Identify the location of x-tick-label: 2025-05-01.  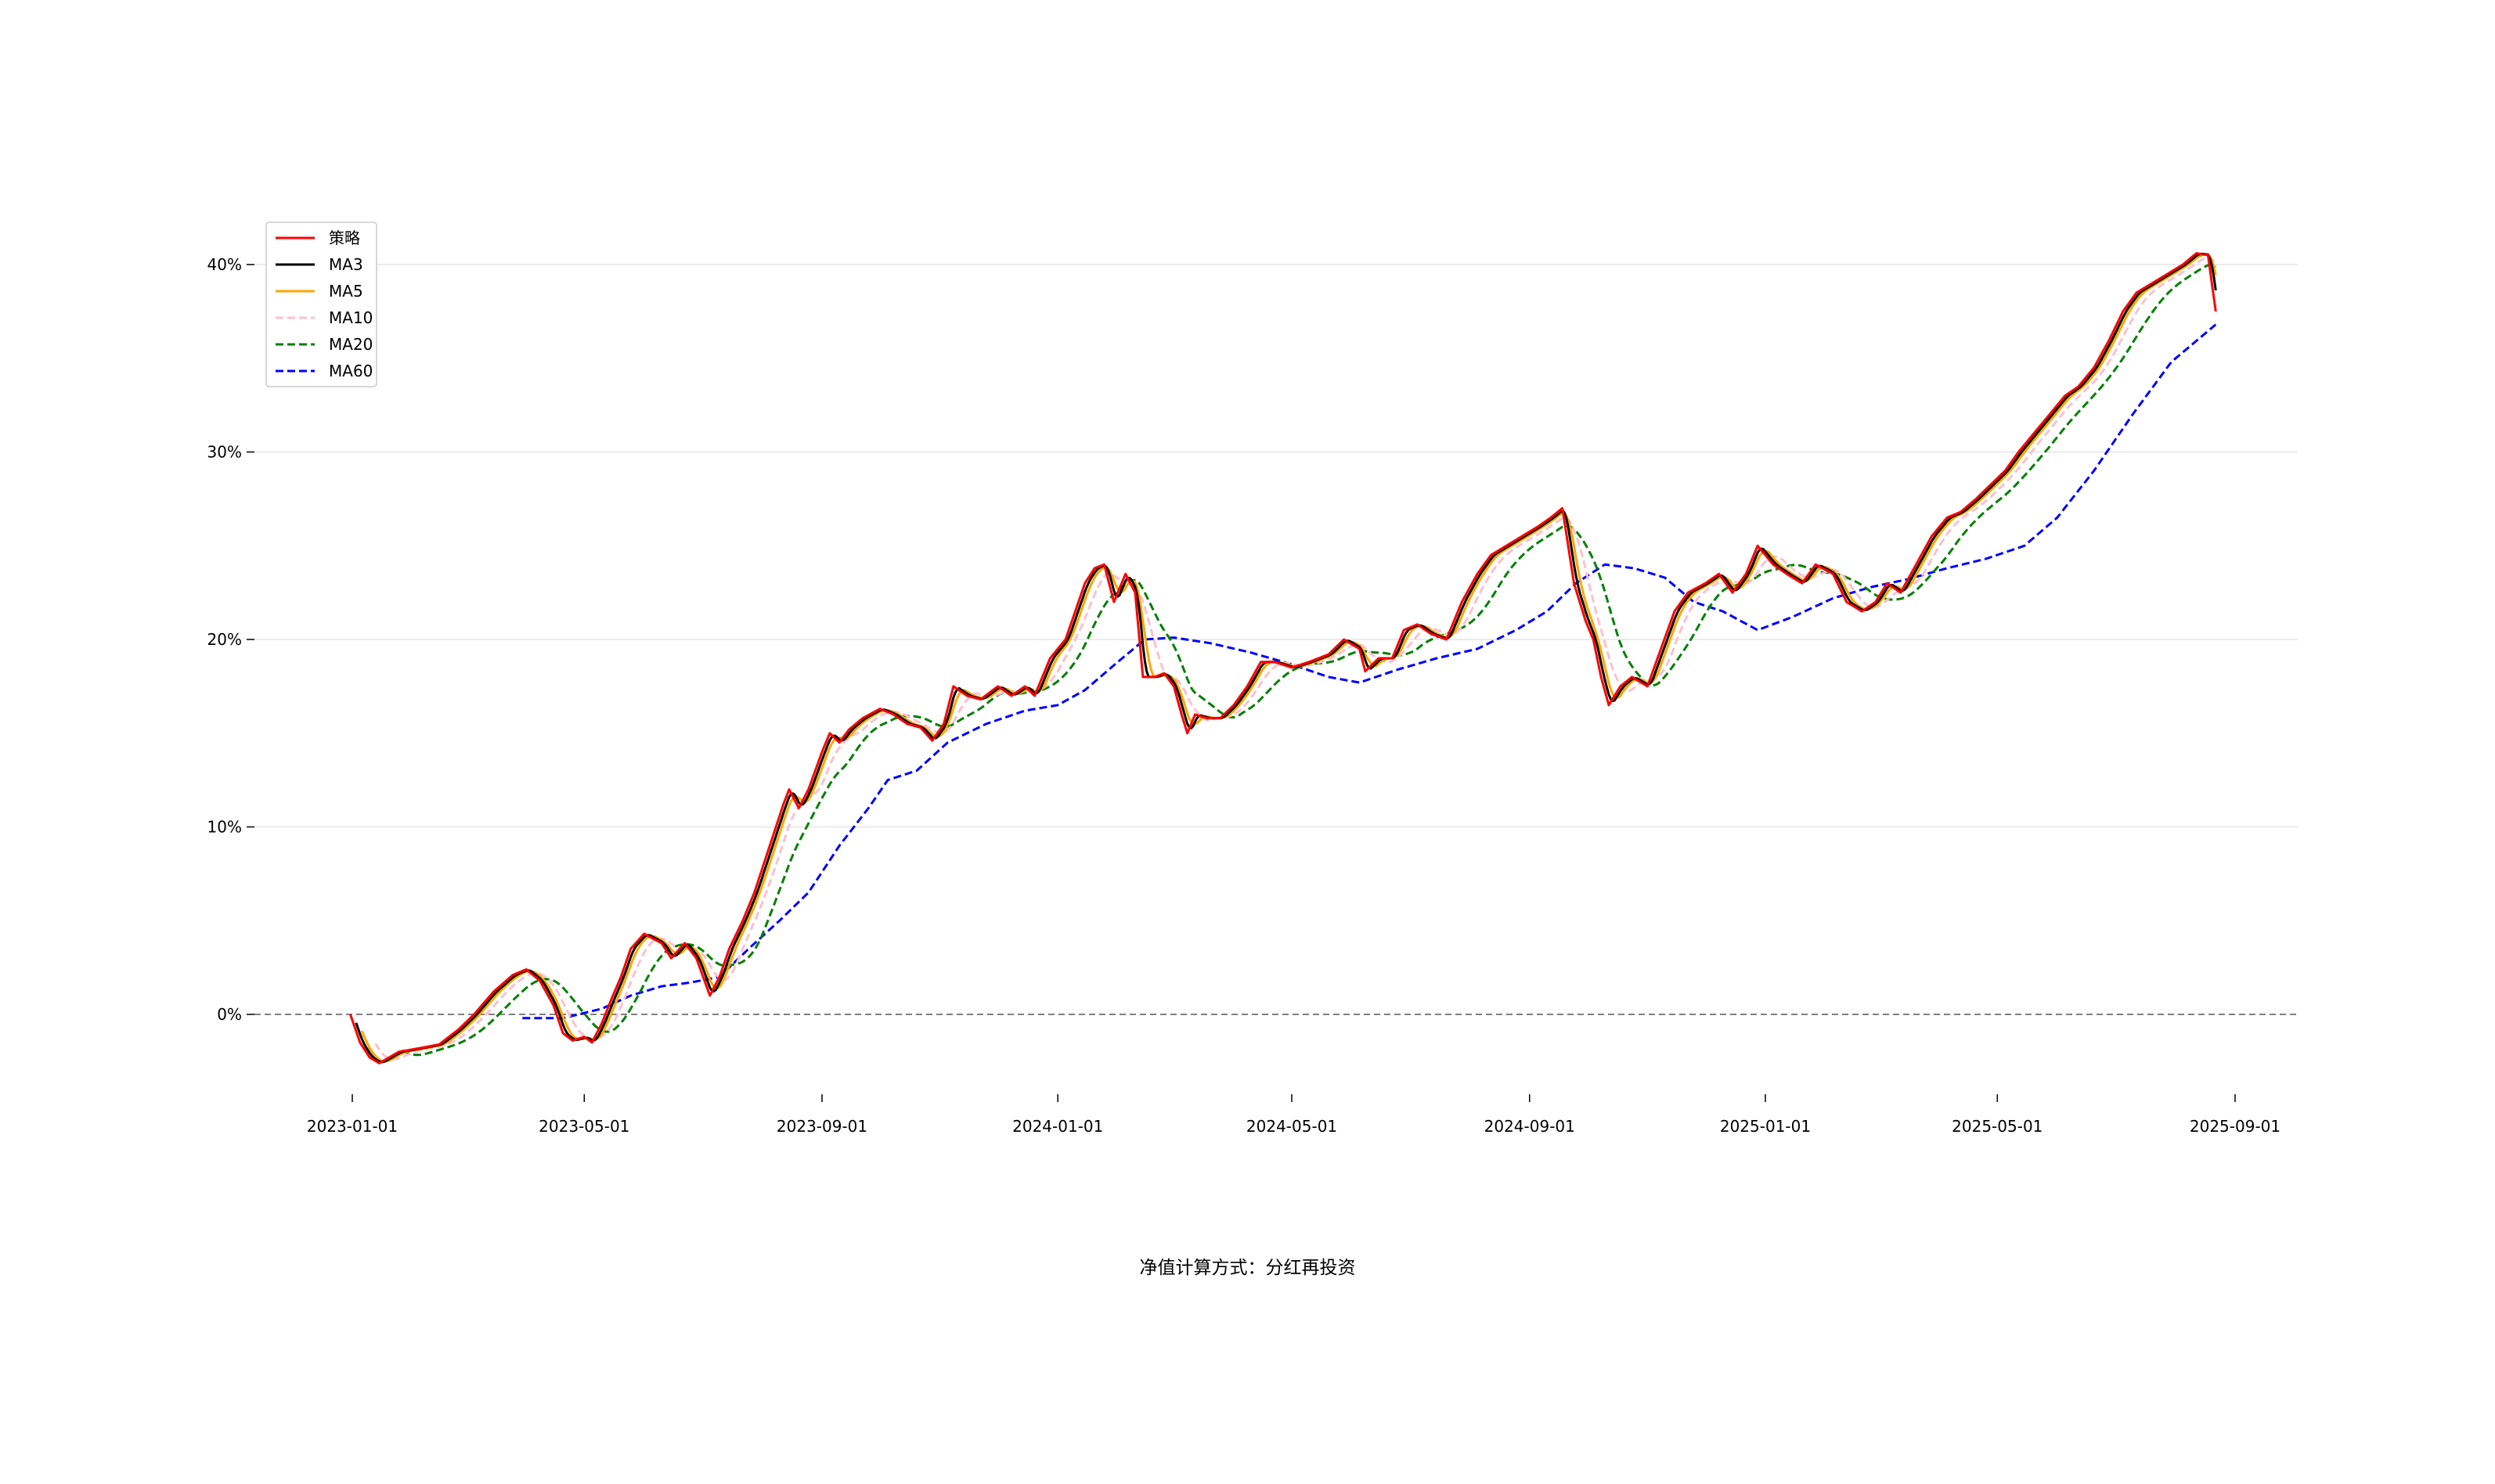
(1998, 1126).